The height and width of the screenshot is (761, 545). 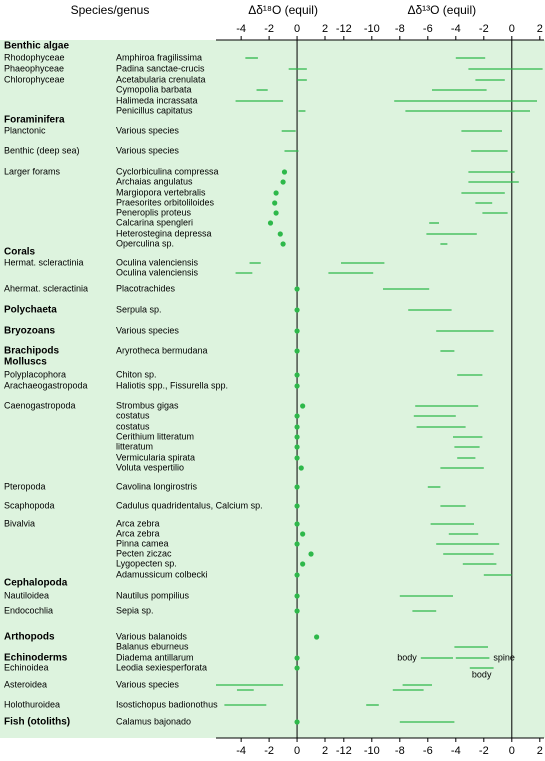 What do you see at coordinates (42, 150) in the screenshot?
I see `group-label: Benthic (deep sea)` at bounding box center [42, 150].